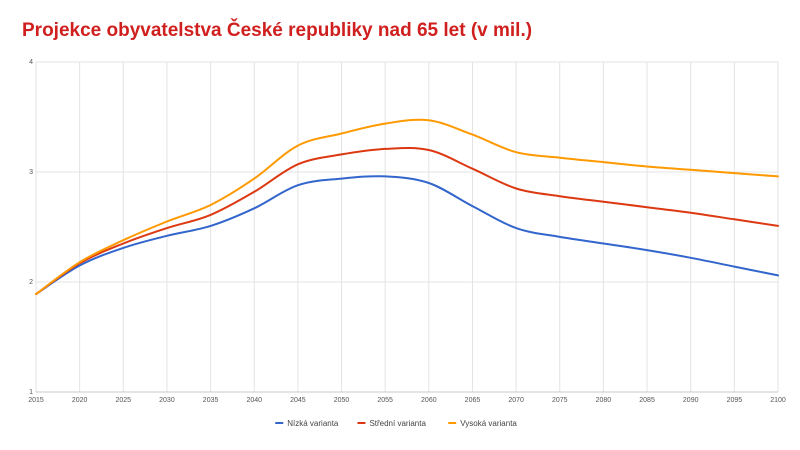  I want to click on x-tick-label: 2075, so click(560, 400).